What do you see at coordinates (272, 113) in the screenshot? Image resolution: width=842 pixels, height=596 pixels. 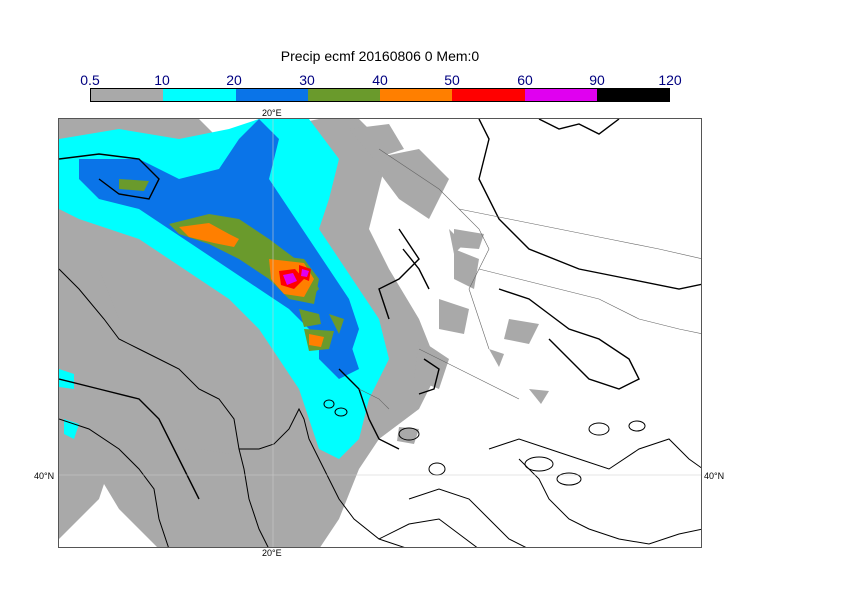 I see `lon-label-top: 20°E` at bounding box center [272, 113].